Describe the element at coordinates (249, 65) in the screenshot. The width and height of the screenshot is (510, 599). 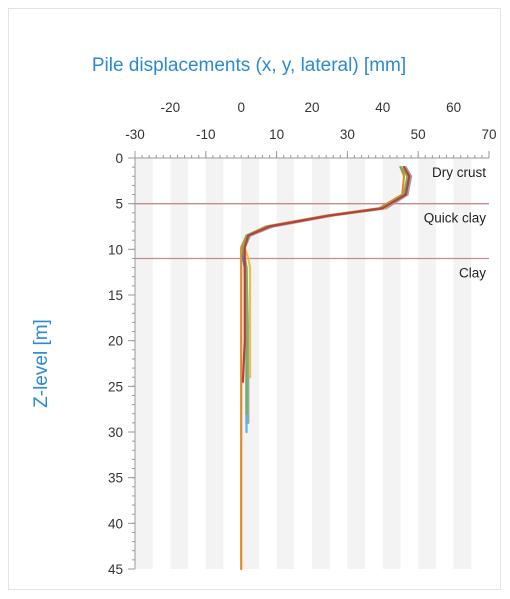
I see `chart-title: Pile displacements (x, y, lateral) [mm]` at that location.